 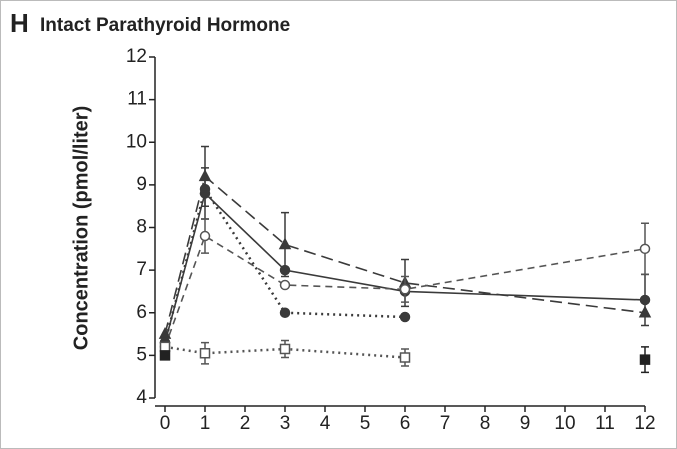 What do you see at coordinates (325, 423) in the screenshot?
I see `x-tick-label: 4` at bounding box center [325, 423].